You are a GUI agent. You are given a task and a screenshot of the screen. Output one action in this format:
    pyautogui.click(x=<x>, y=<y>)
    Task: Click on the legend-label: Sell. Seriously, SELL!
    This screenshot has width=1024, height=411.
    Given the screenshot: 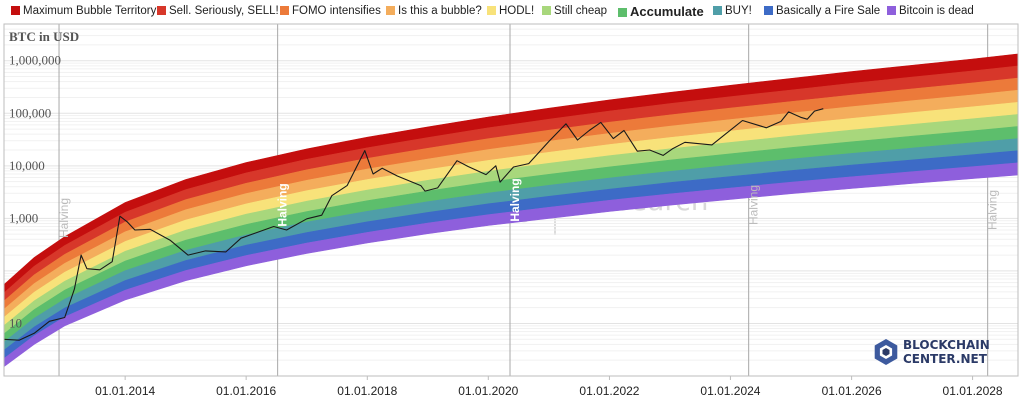 What is the action you would take?
    pyautogui.click(x=224, y=11)
    